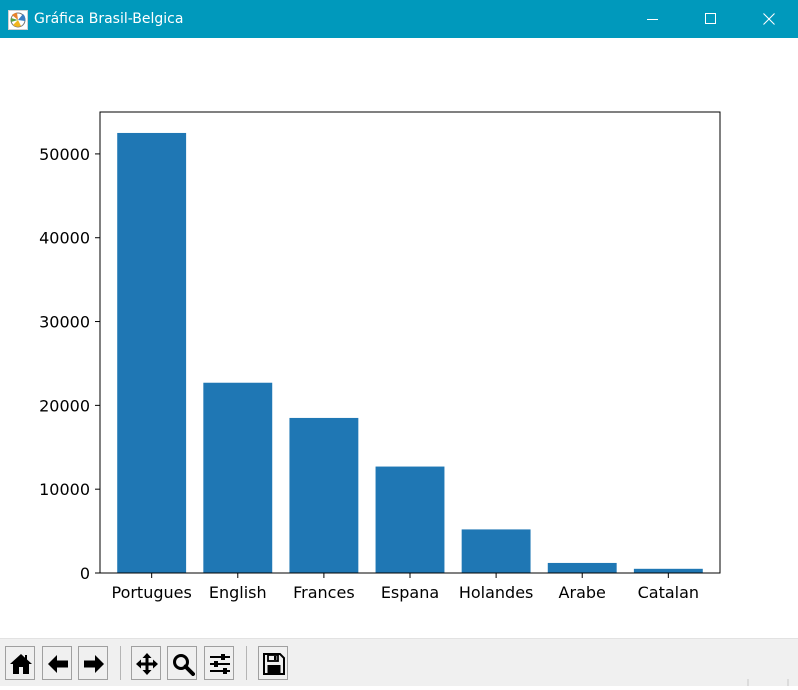 The width and height of the screenshot is (798, 690). Describe the element at coordinates (496, 551) in the screenshot. I see `bar-holandes` at that location.